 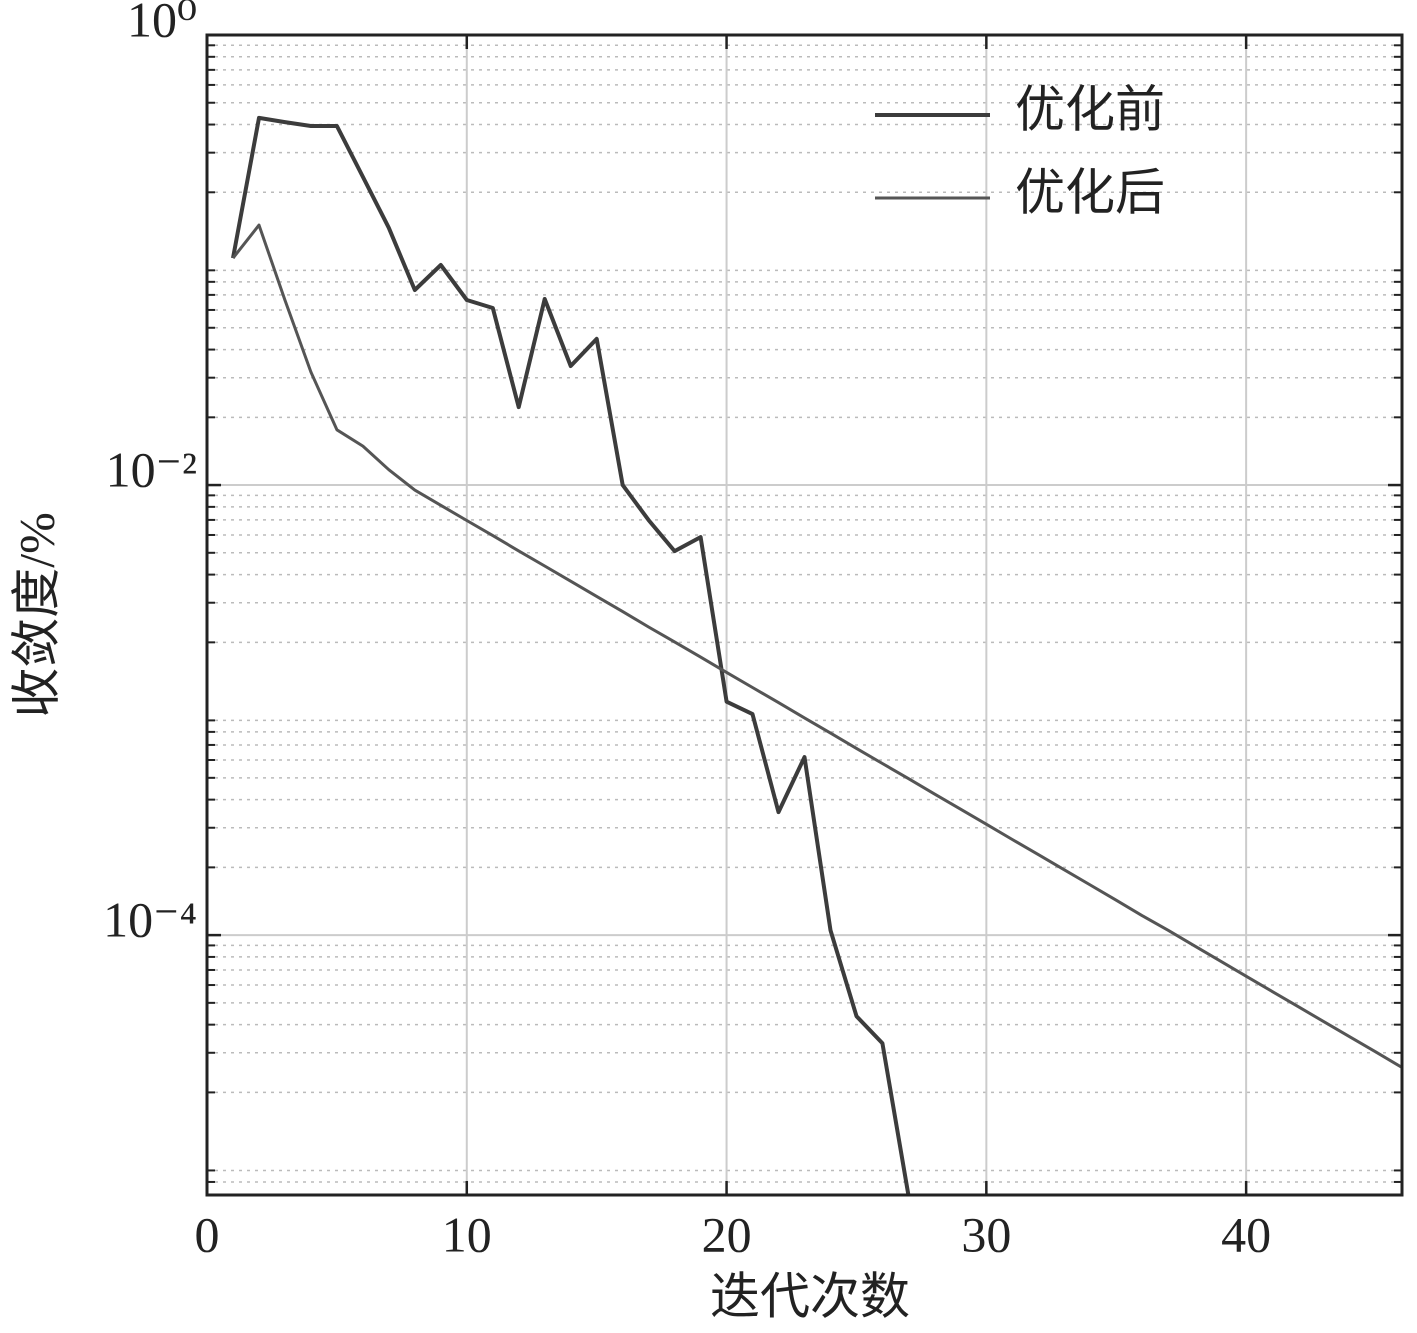 I want to click on y-axis-label: 收敛度/%, so click(x=36, y=615).